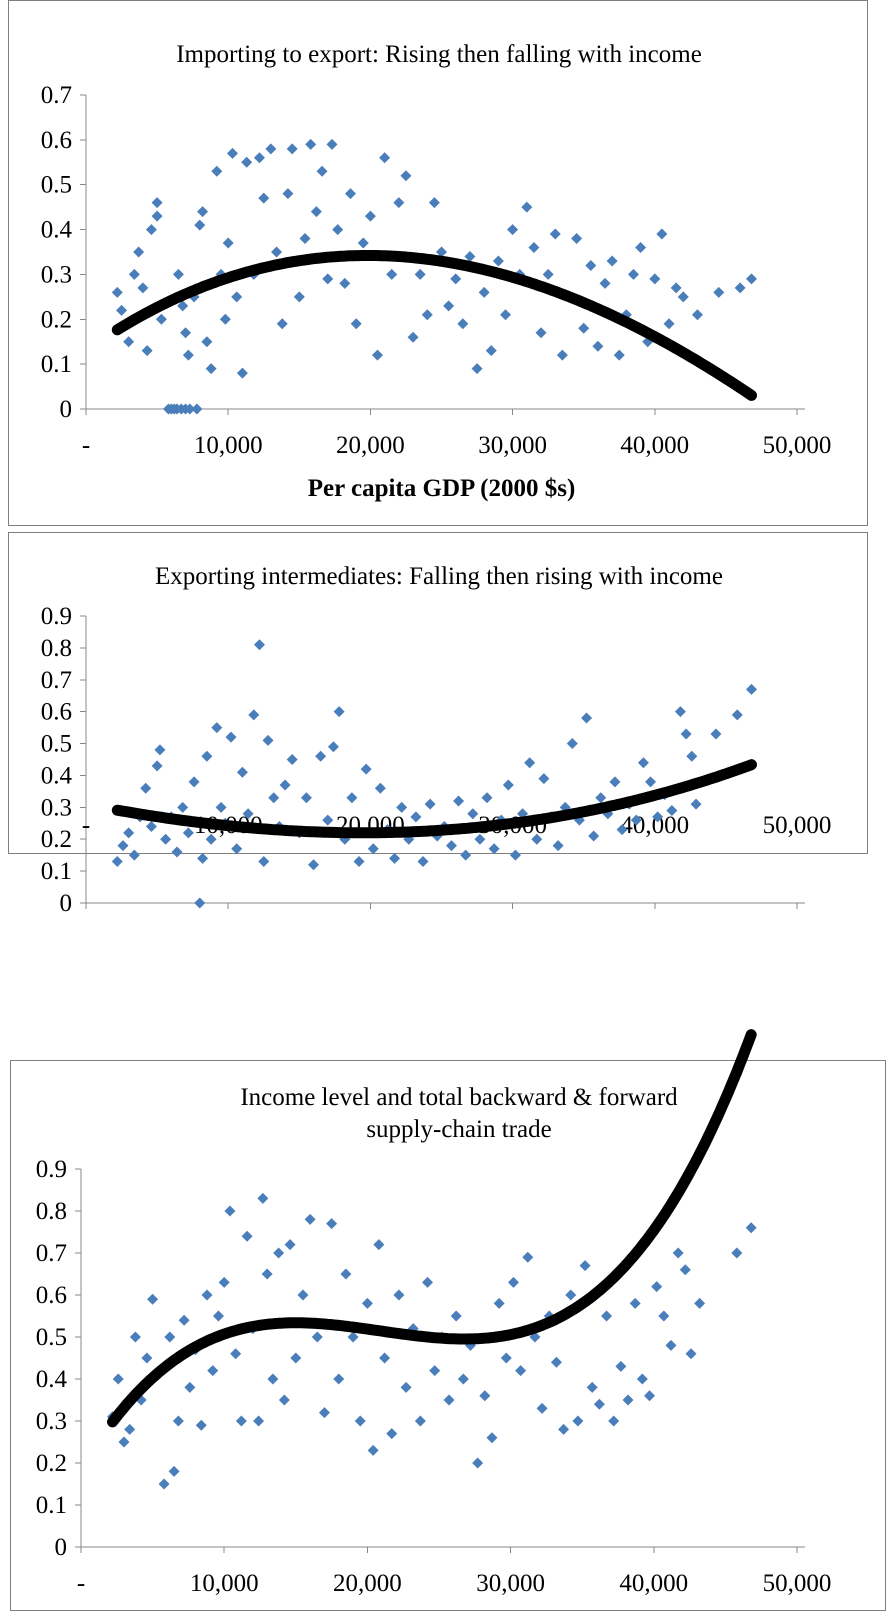  What do you see at coordinates (512, 445) in the screenshot?
I see `x-tick-label: 30,000` at bounding box center [512, 445].